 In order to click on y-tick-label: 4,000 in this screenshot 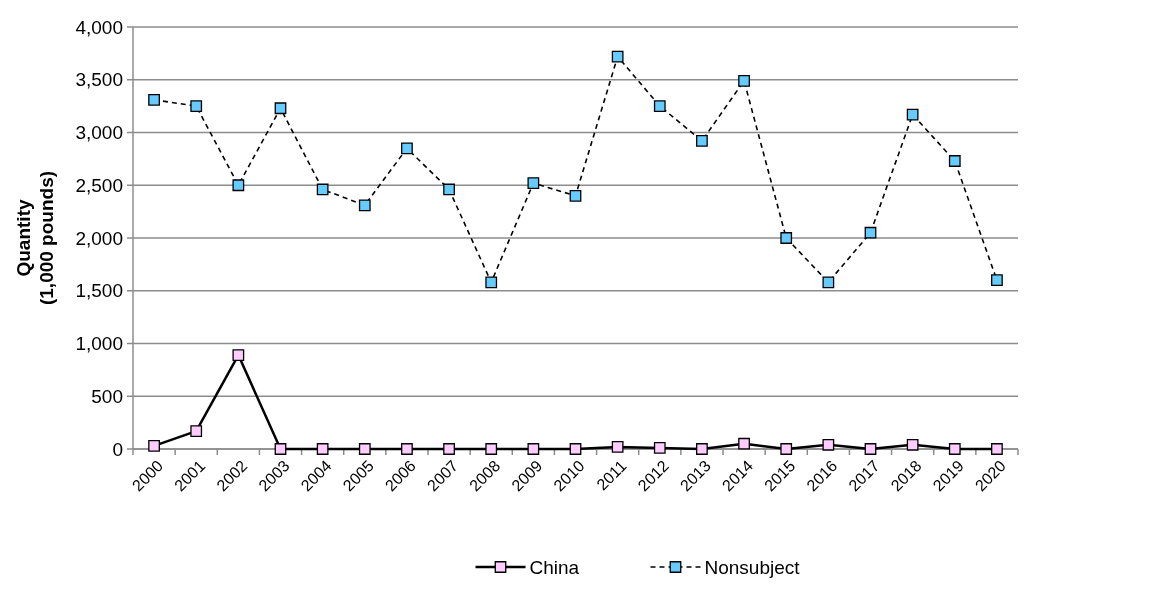, I will do `click(99, 27)`.